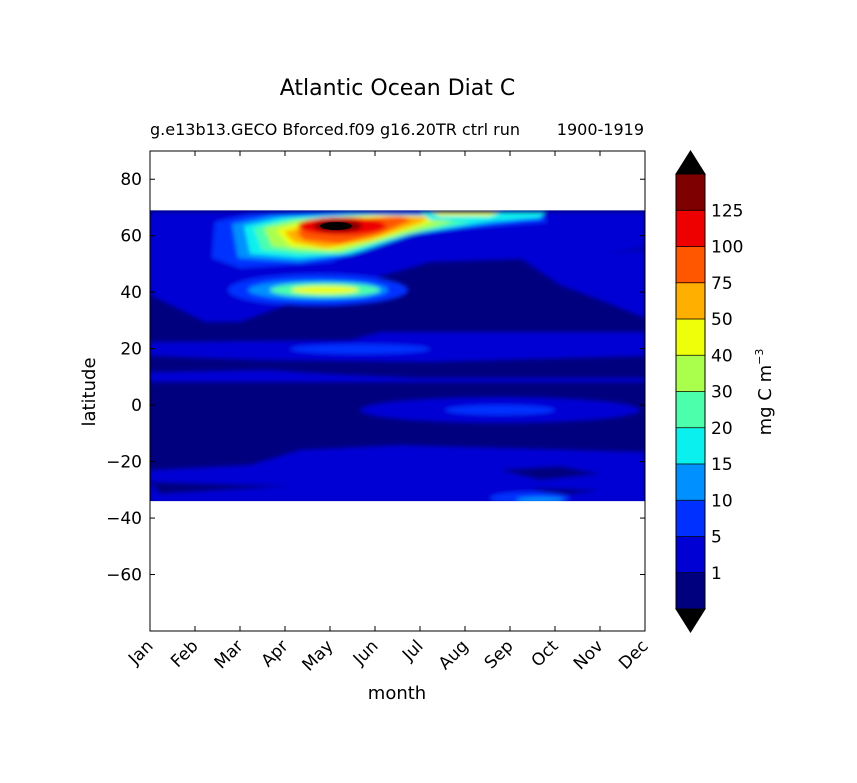 This screenshot has width=857, height=783. What do you see at coordinates (727, 248) in the screenshot?
I see `colorbar-tick-label-9: 100` at bounding box center [727, 248].